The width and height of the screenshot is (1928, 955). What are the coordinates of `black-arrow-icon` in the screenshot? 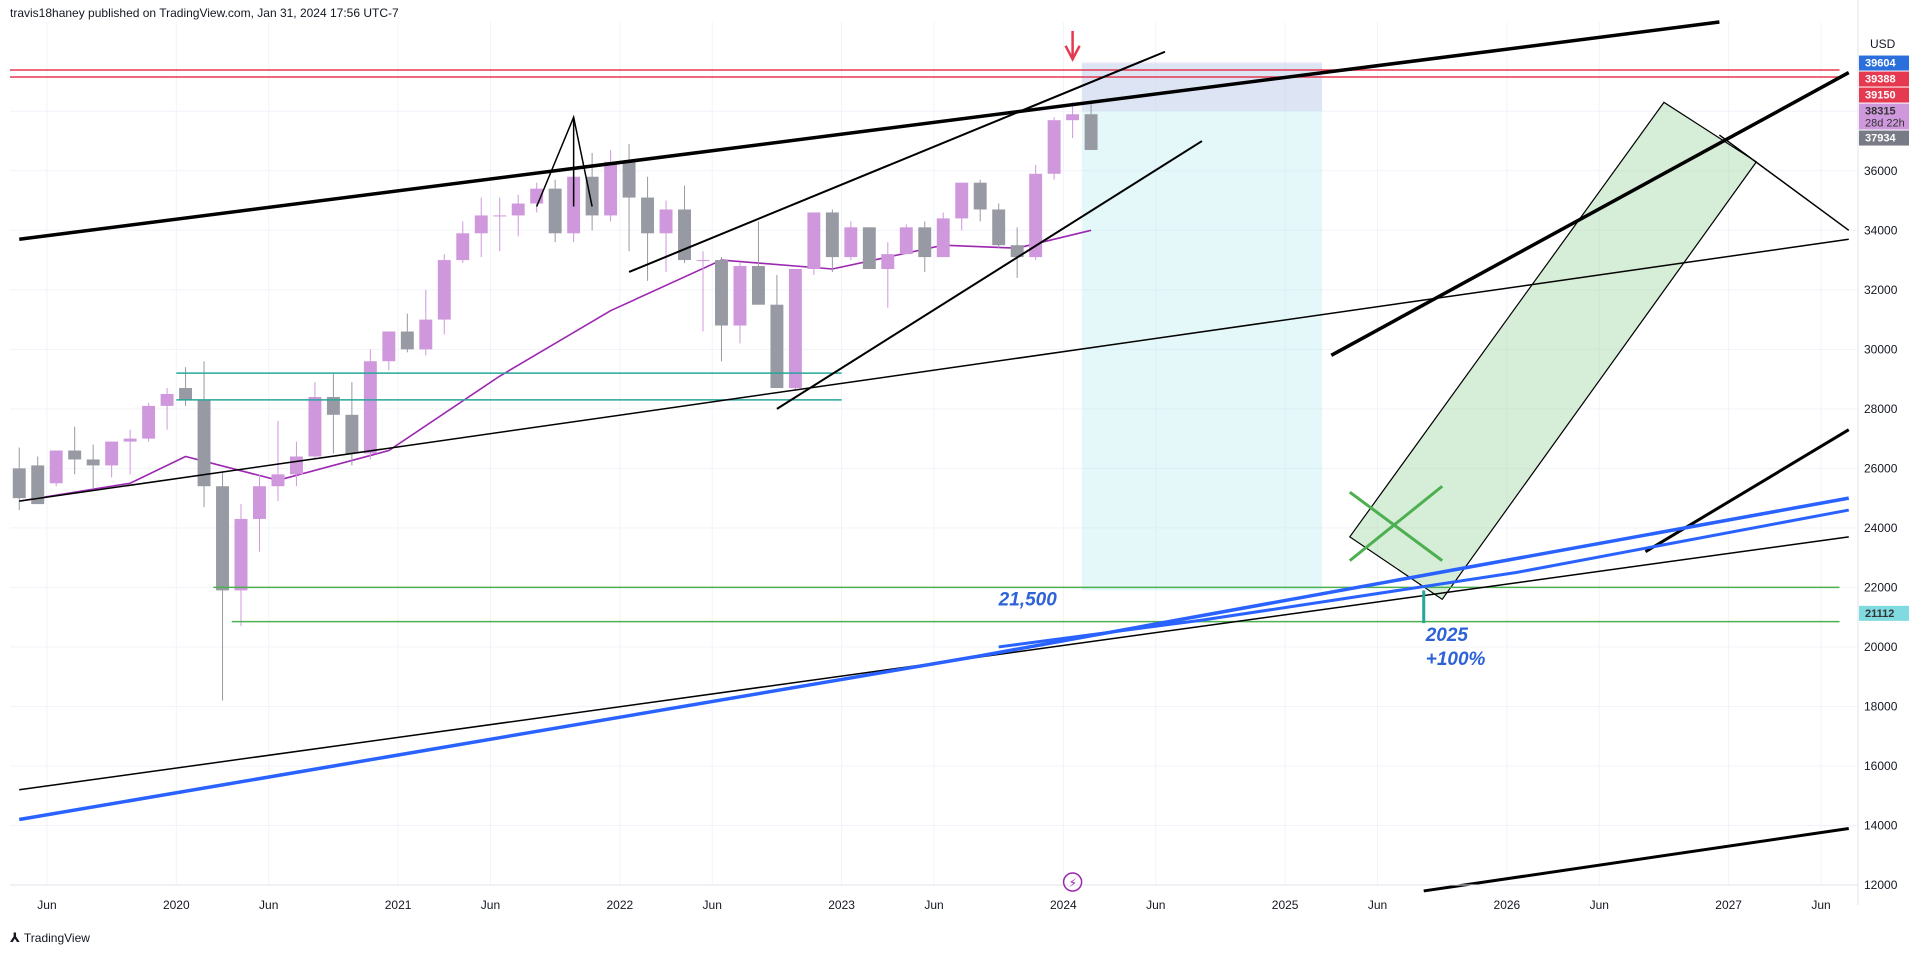 It's located at (564, 160).